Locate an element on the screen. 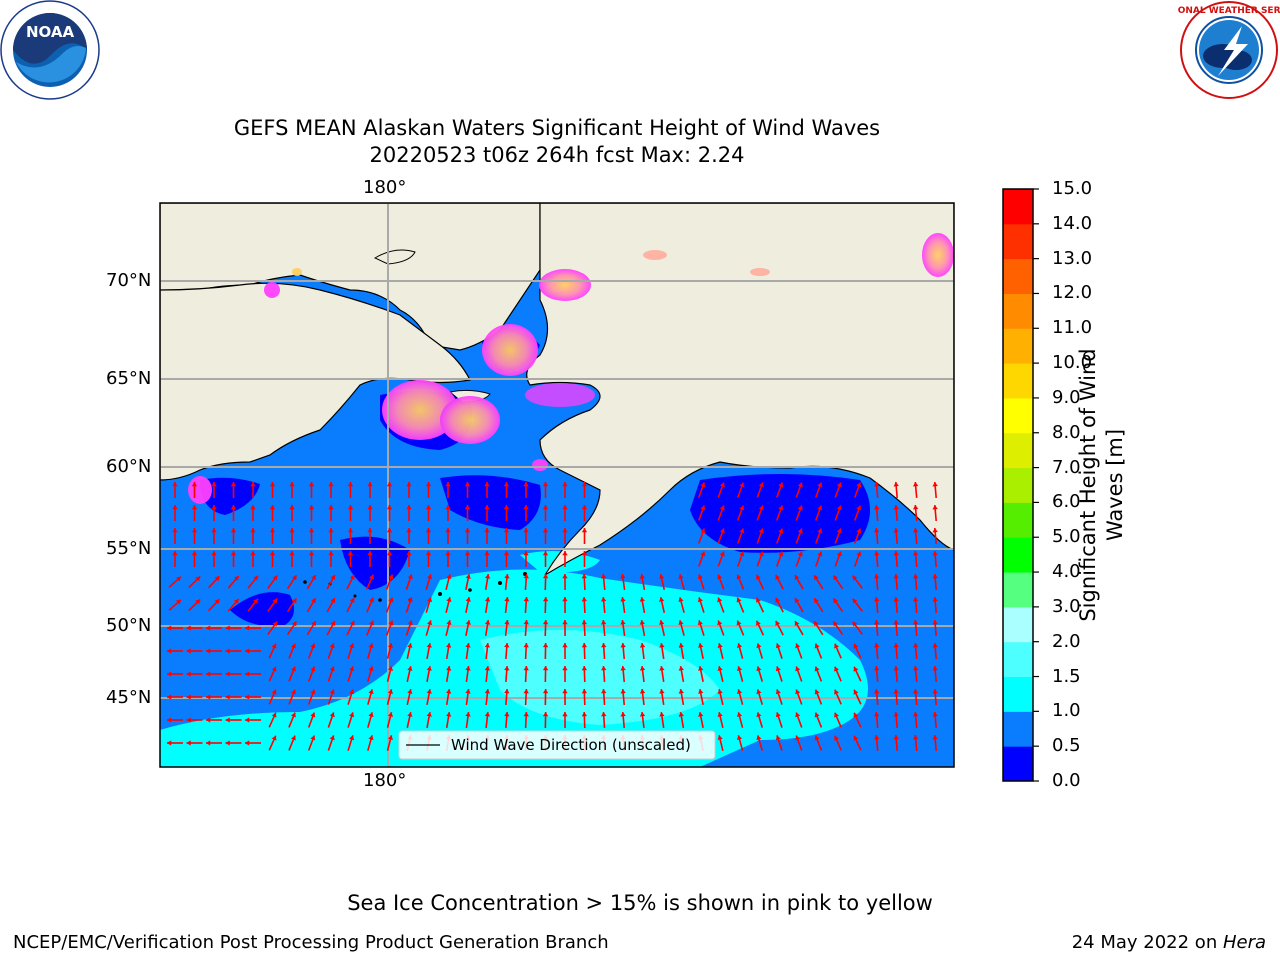 This screenshot has width=1280, height=960. lat-label-60: 60°N is located at coordinates (129, 466).